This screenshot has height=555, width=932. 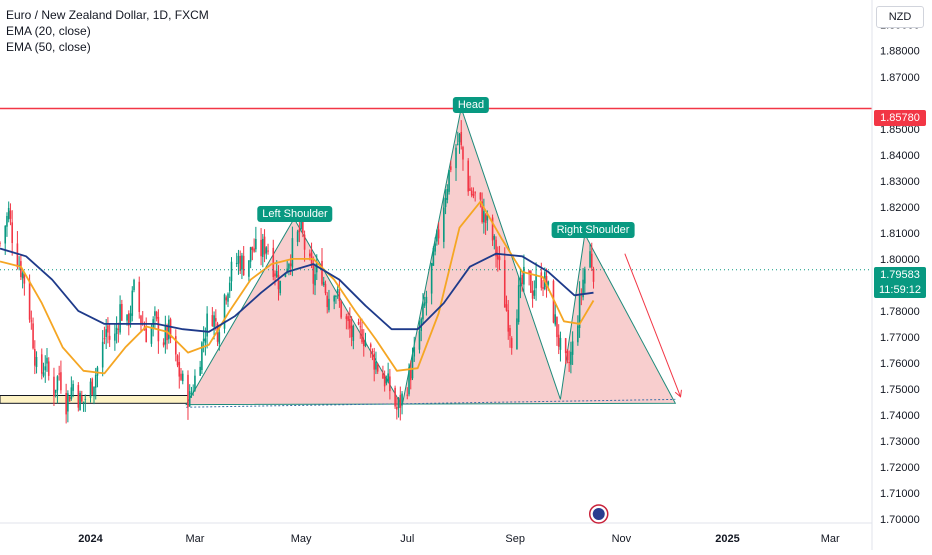 I want to click on projection-arrow-head, so click(x=678, y=393).